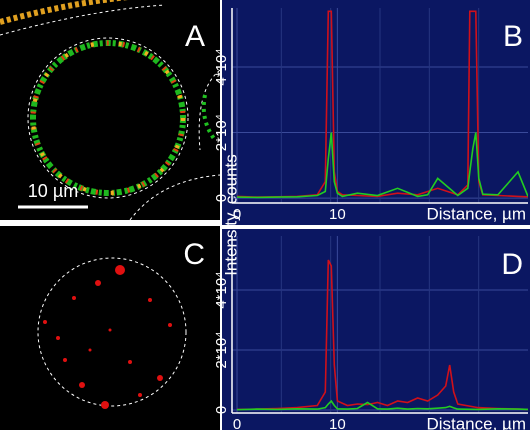 The height and width of the screenshot is (430, 530). I want to click on panel-label: A, so click(195, 36).